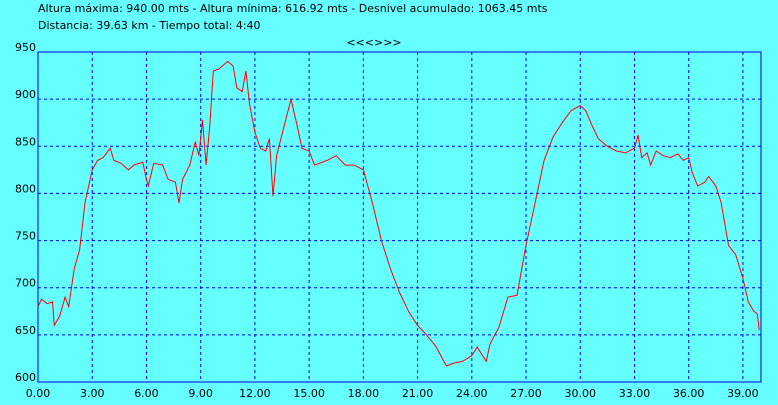 The image size is (778, 405). What do you see at coordinates (472, 393) in the screenshot?
I see `x-tick-label: 24.00` at bounding box center [472, 393].